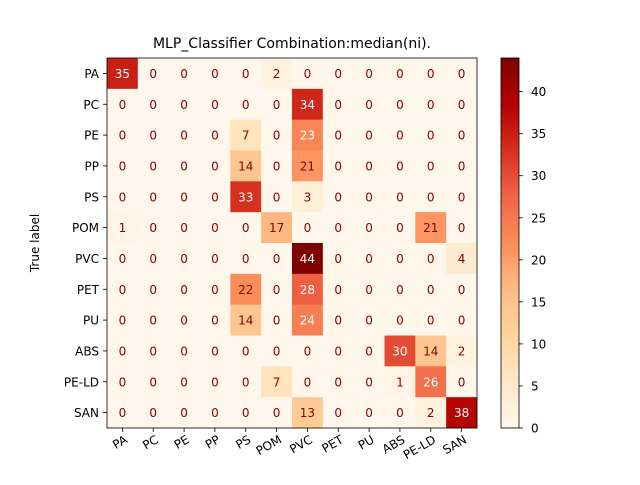 The image size is (640, 485). What do you see at coordinates (307, 290) in the screenshot?
I see `cell-value-label: 28` at bounding box center [307, 290].